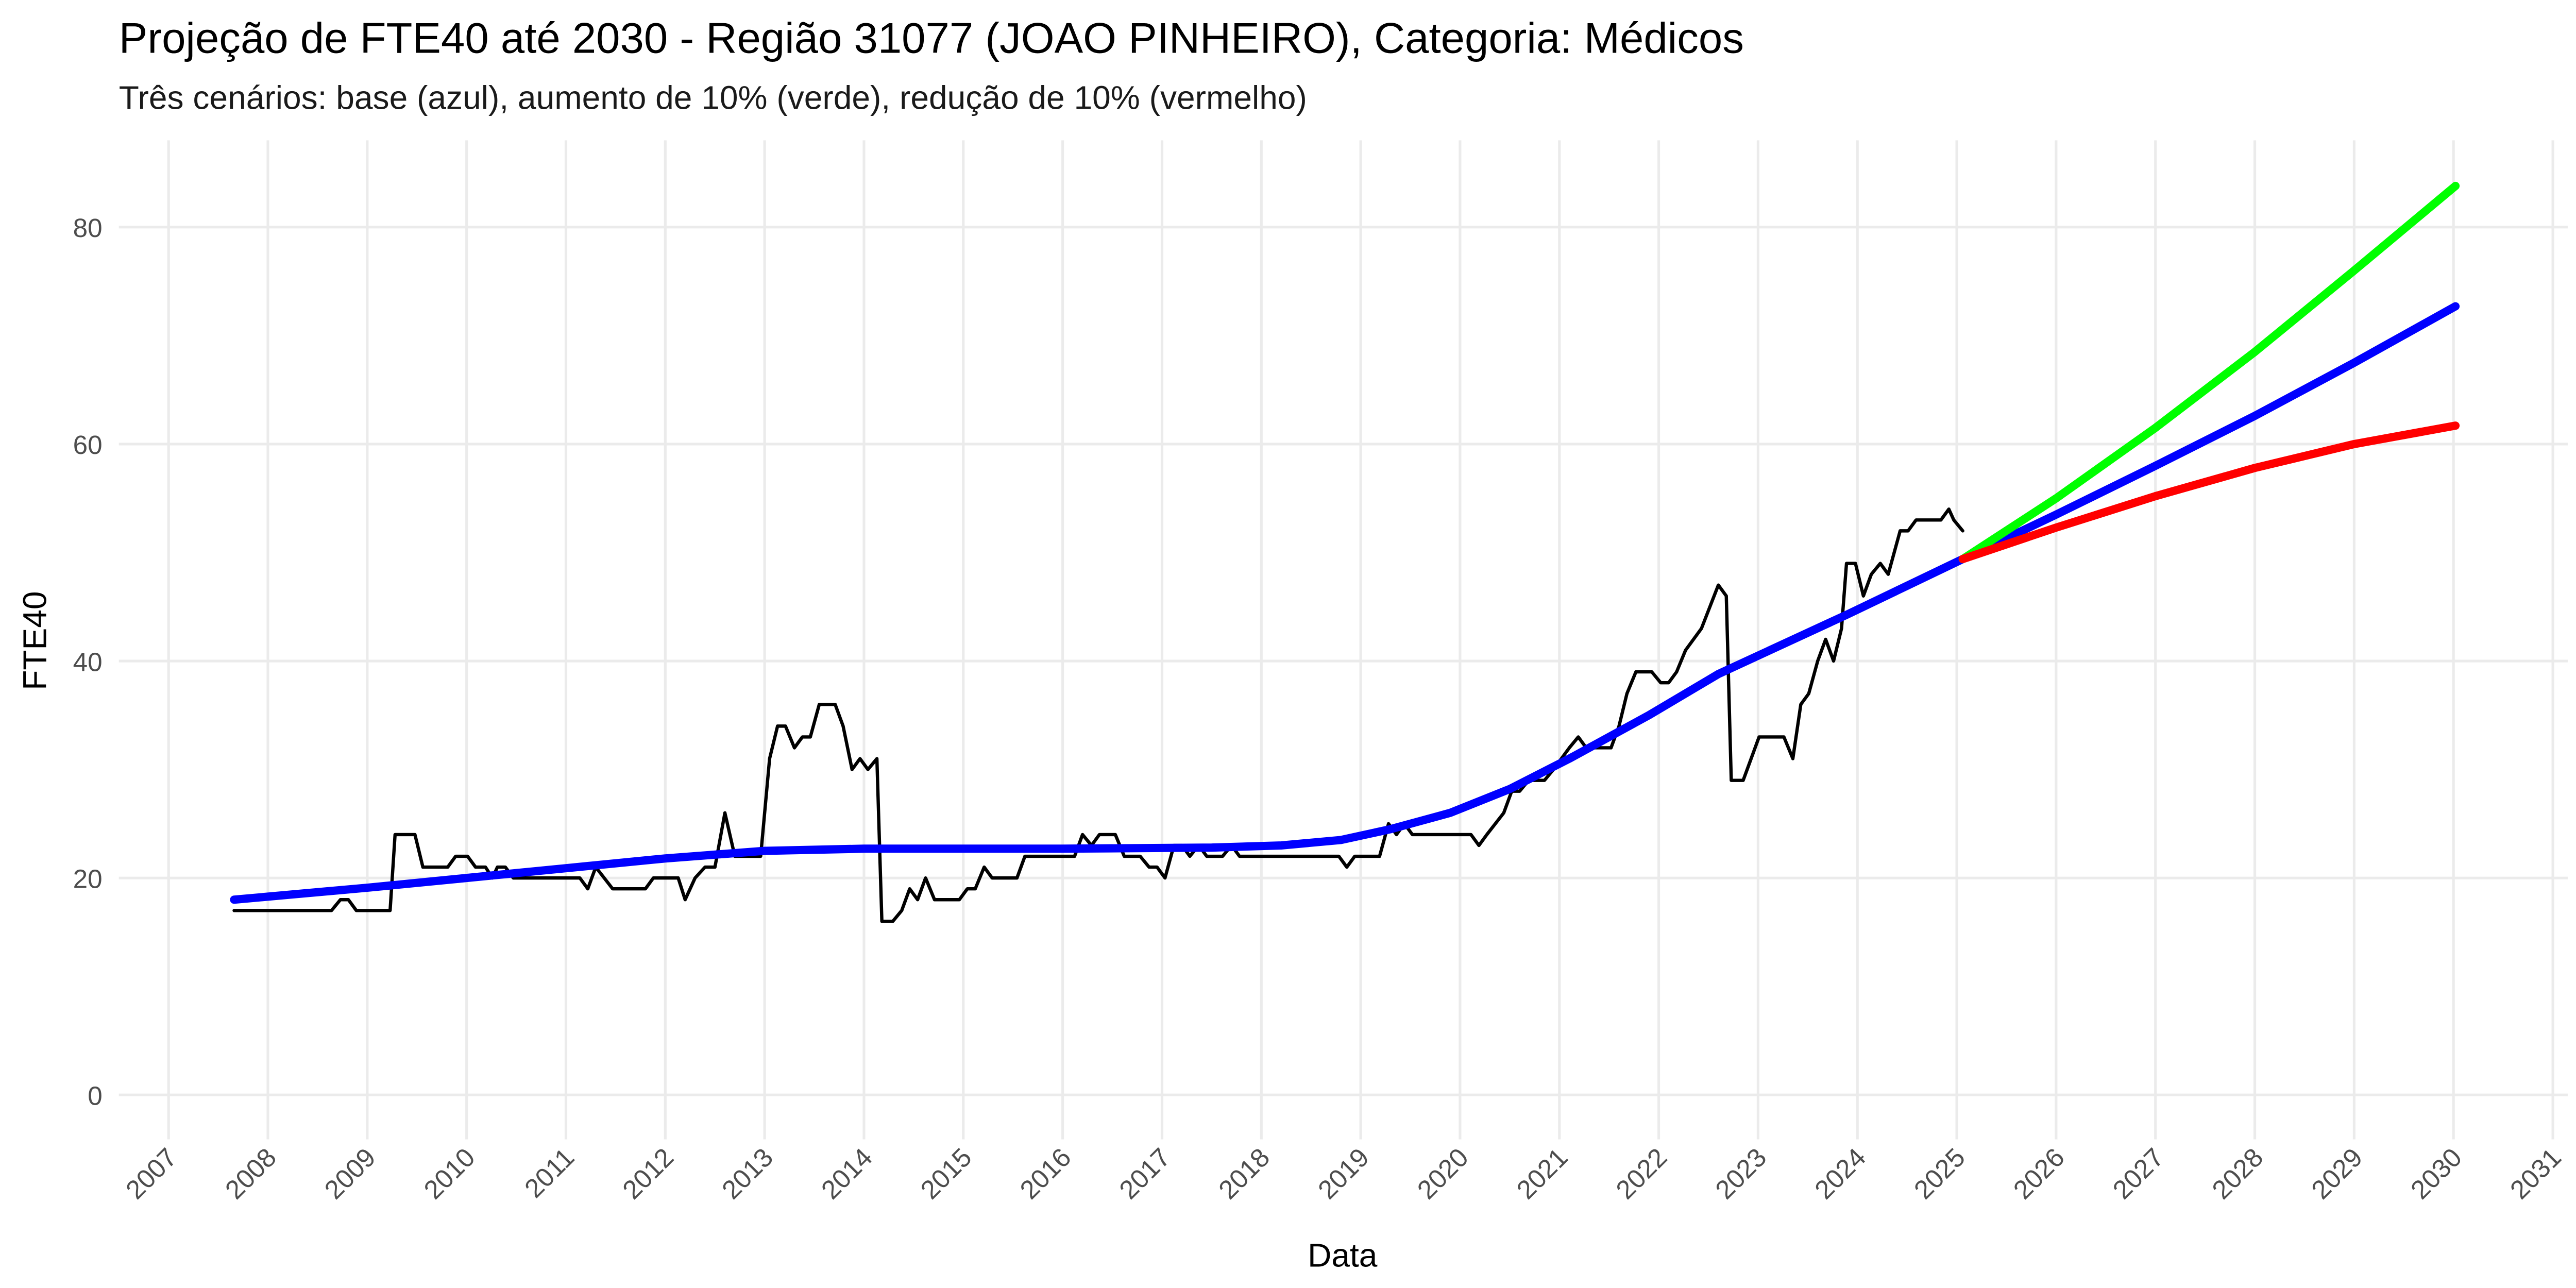 The height and width of the screenshot is (1288, 2576). What do you see at coordinates (35, 640) in the screenshot?
I see `y-axis-label: FTE40` at bounding box center [35, 640].